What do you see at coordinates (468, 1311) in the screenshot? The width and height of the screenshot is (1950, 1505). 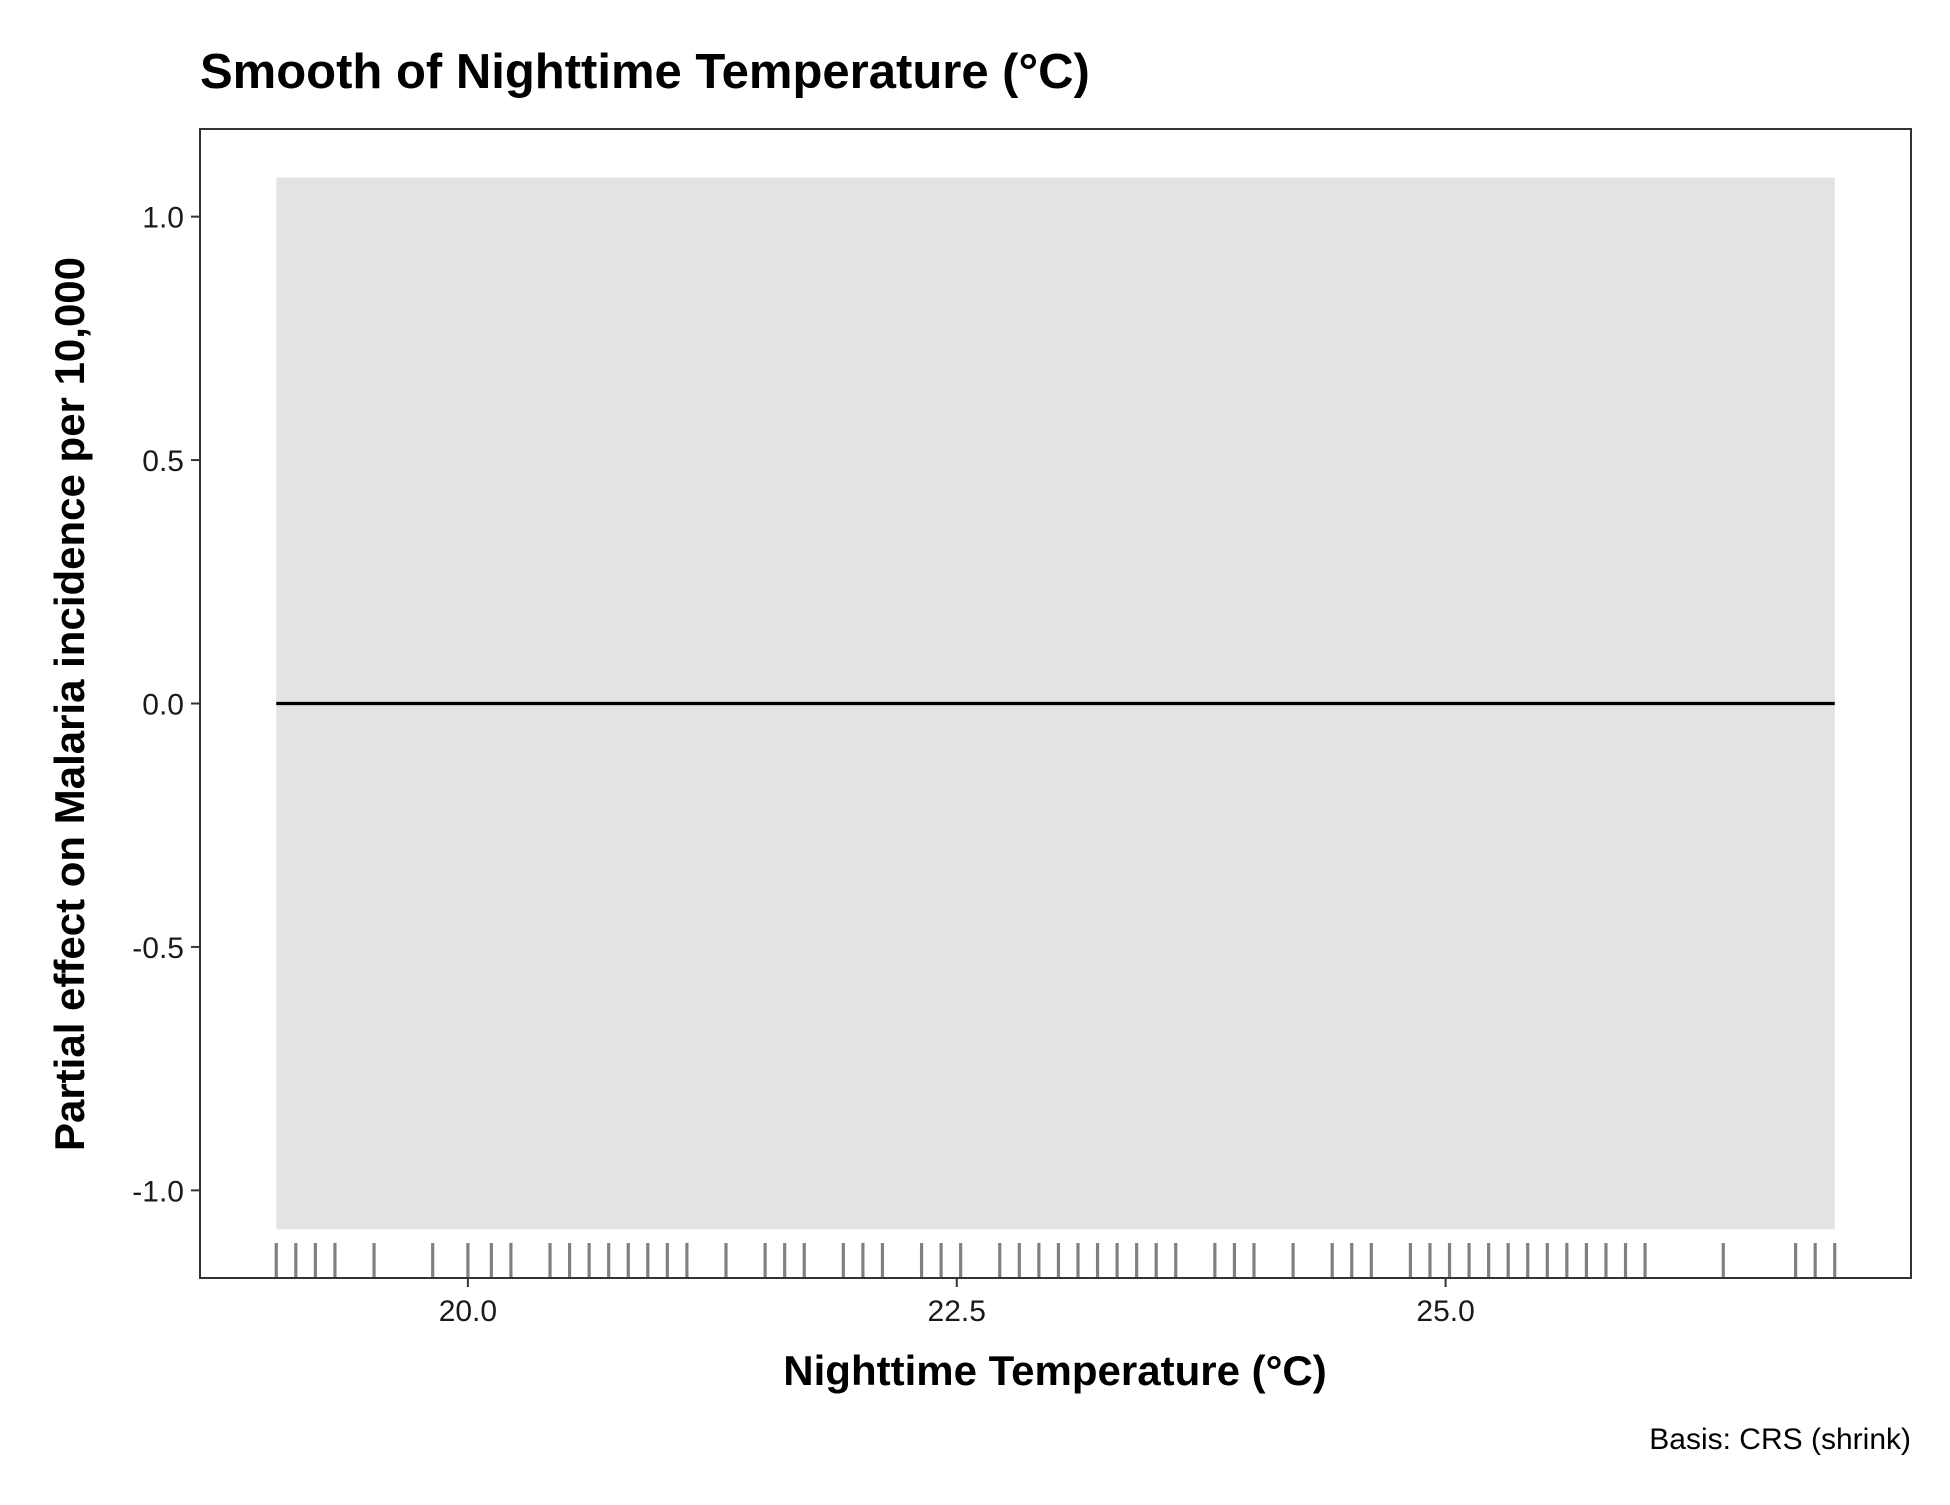 I see `x-tick-label: 20.0` at bounding box center [468, 1311].